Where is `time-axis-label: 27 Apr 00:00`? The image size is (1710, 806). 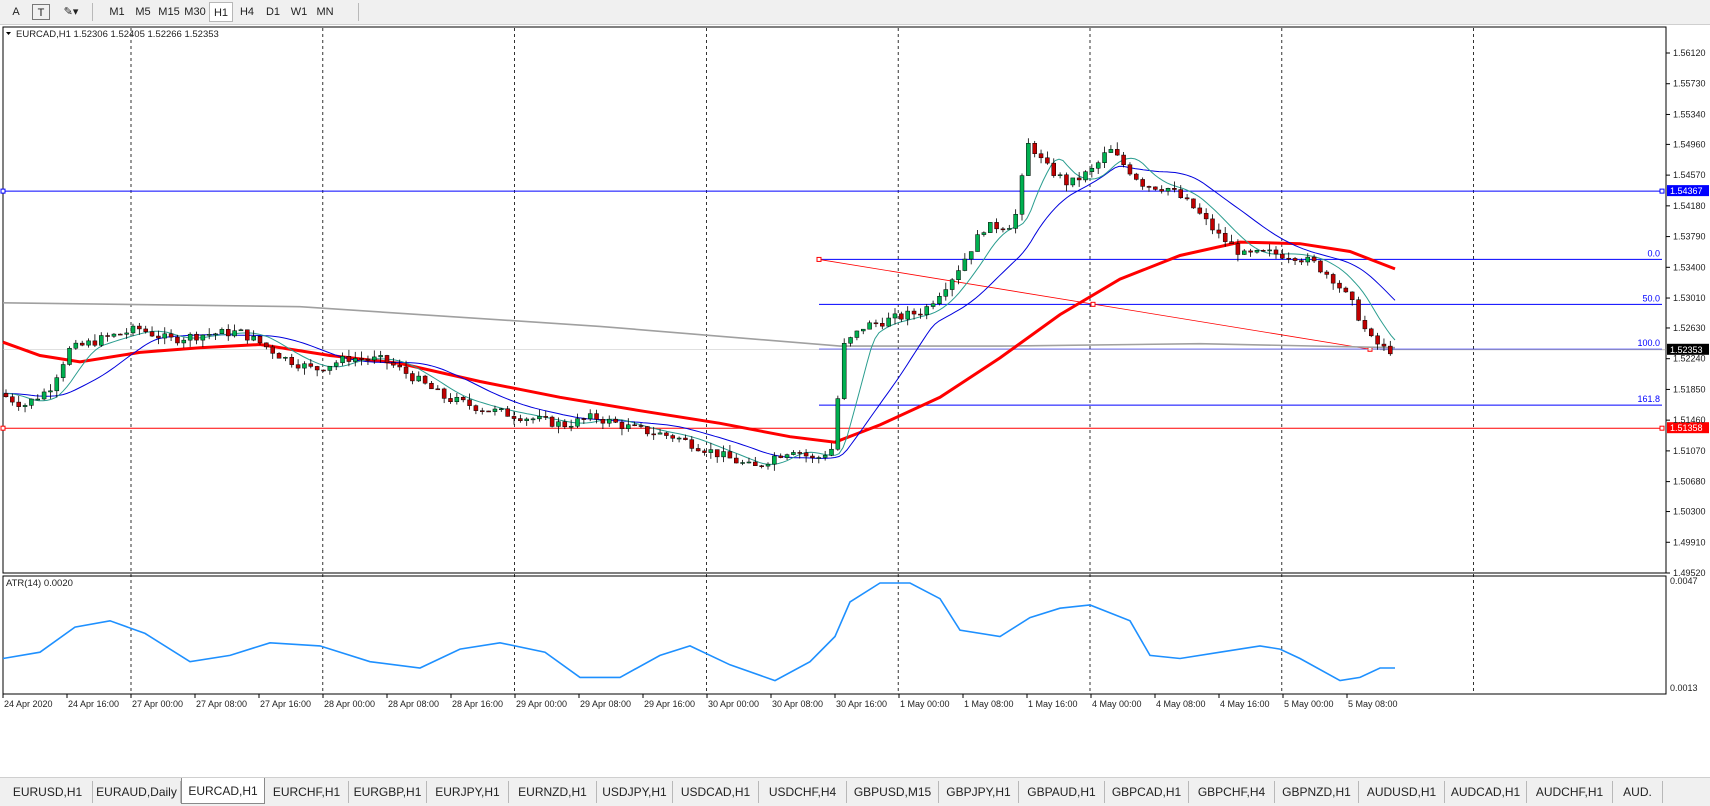
time-axis-label: 27 Apr 00:00 is located at coordinates (157, 704).